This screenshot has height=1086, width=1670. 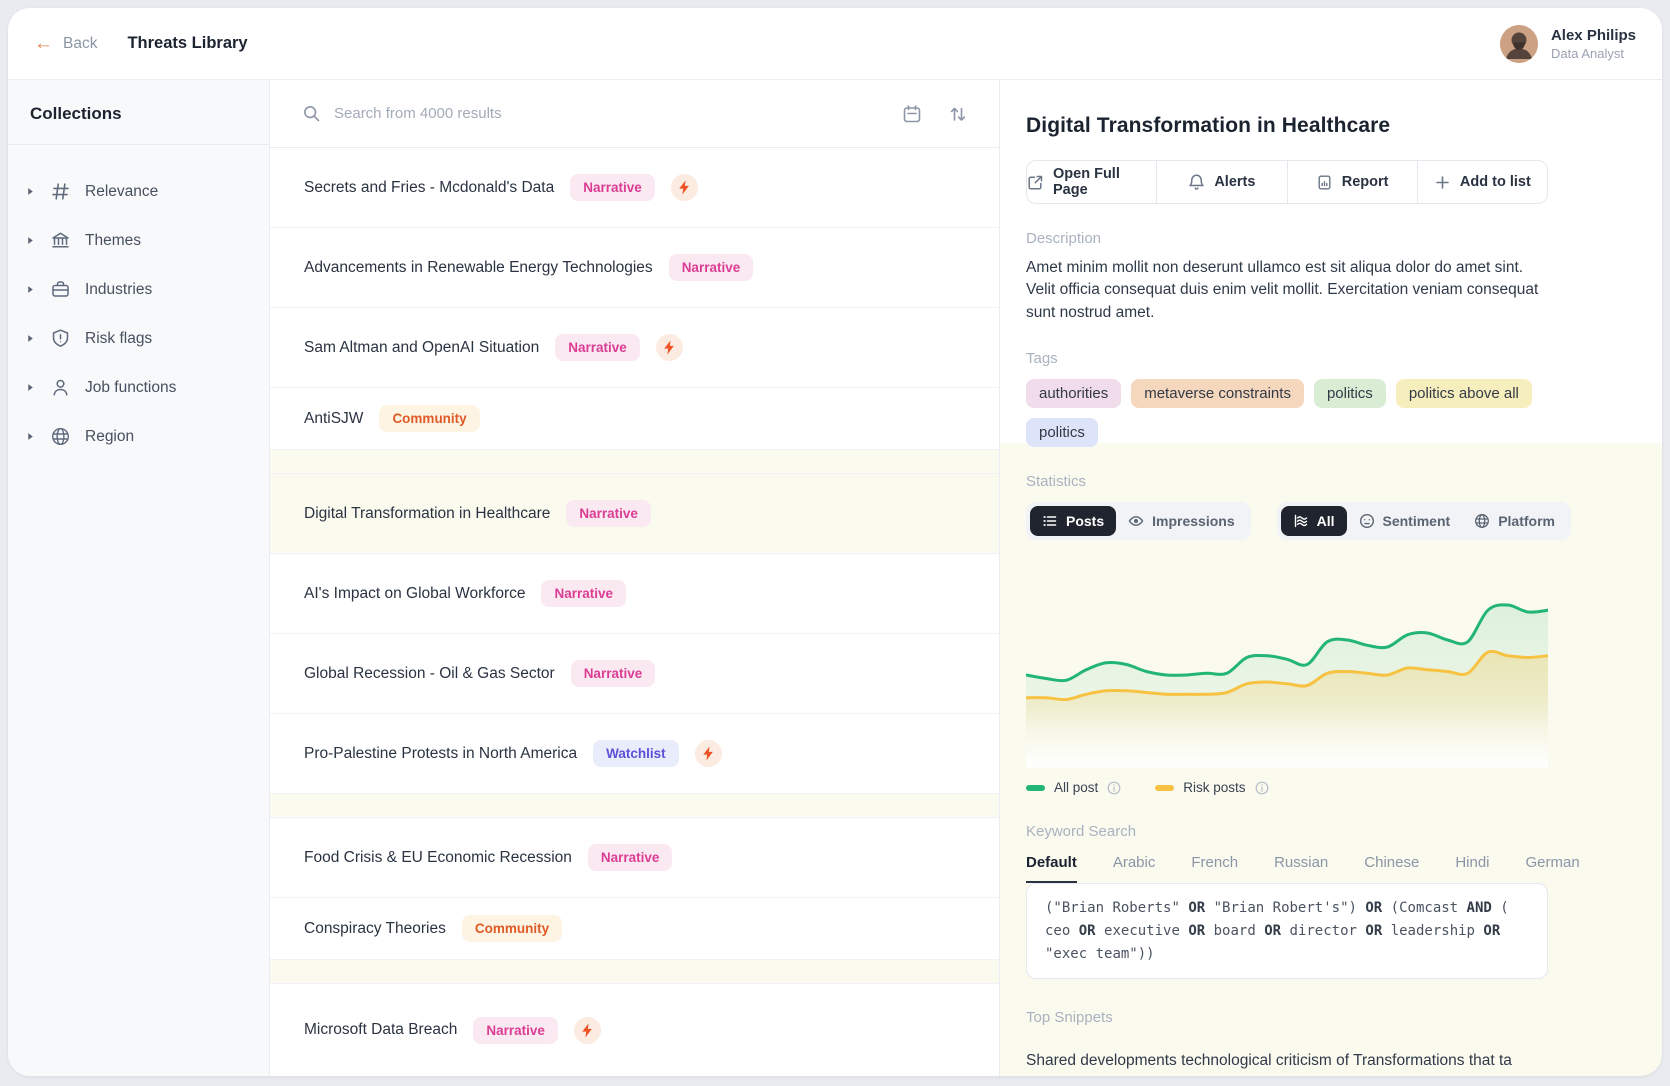 I want to click on toggle-sentiment: Sentiment, so click(x=1405, y=521).